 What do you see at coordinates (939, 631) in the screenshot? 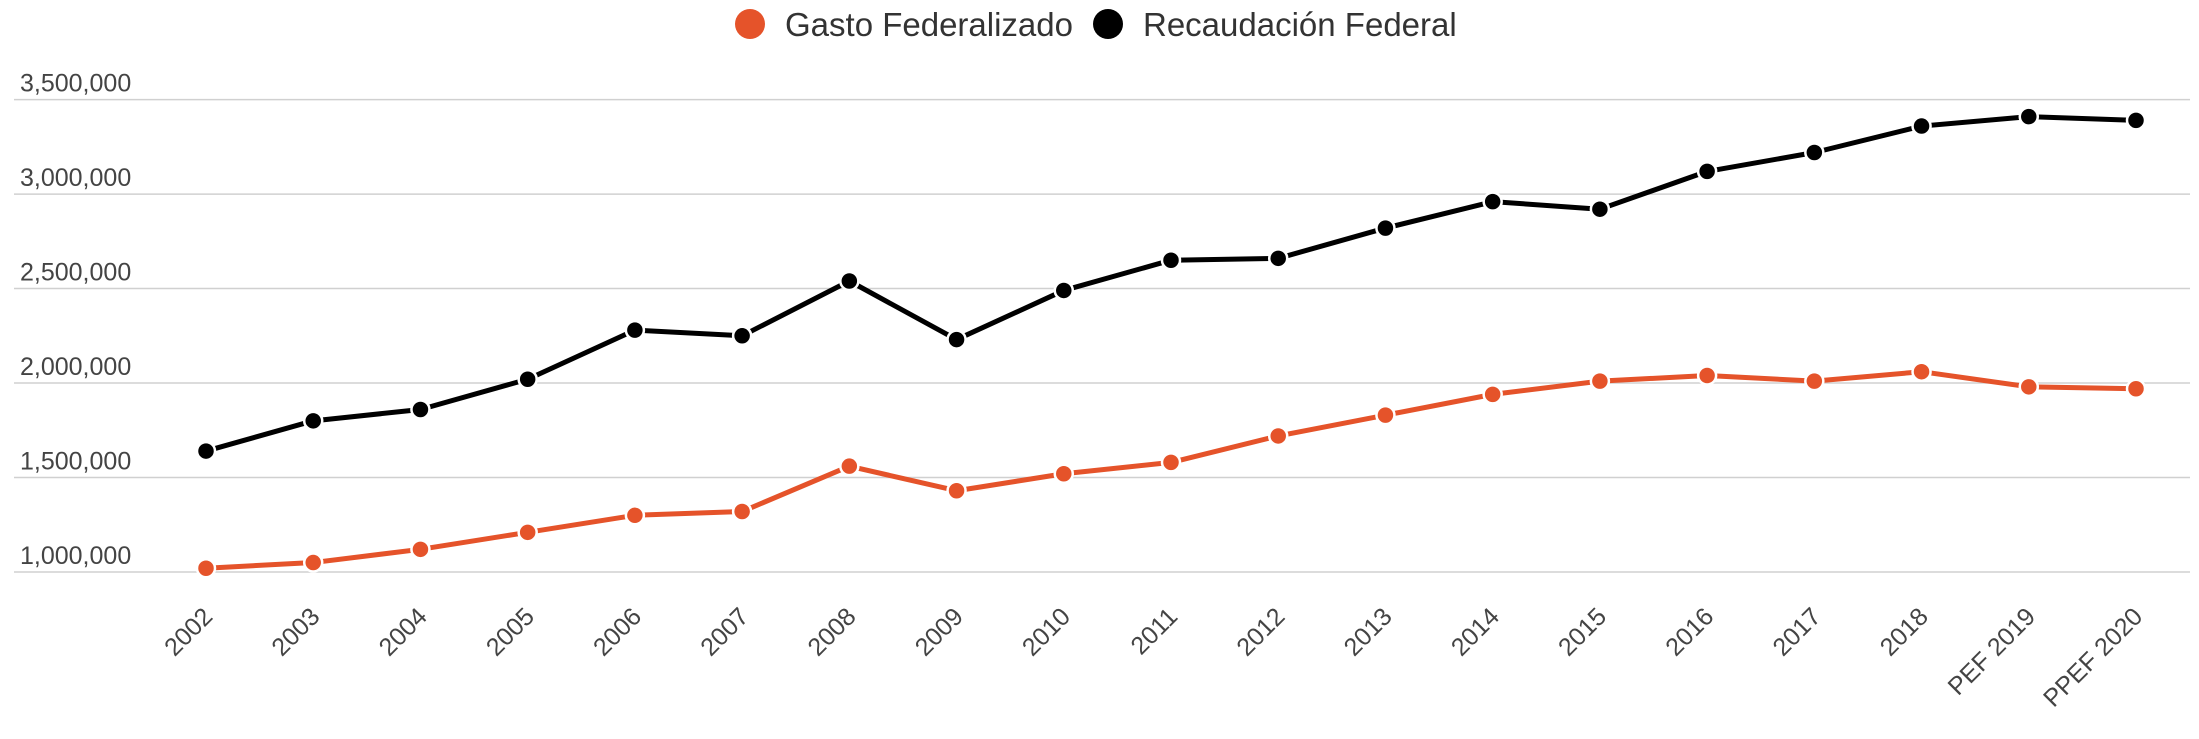
I see `x-tick-label: 2009` at bounding box center [939, 631].